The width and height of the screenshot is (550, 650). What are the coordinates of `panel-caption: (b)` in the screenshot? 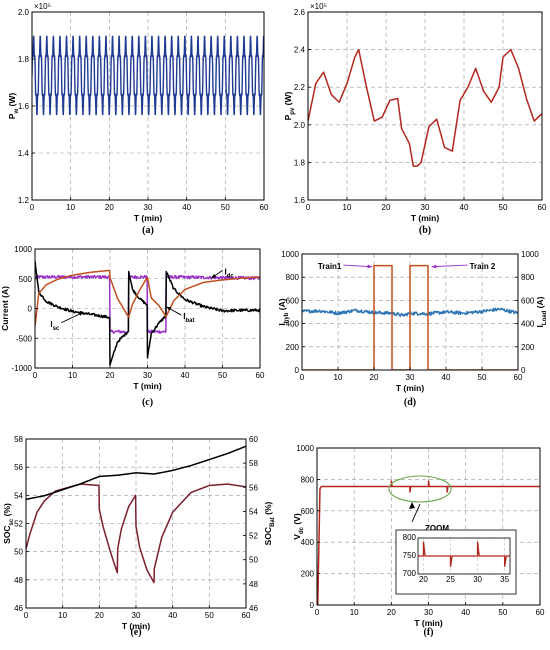 It's located at (425, 230).